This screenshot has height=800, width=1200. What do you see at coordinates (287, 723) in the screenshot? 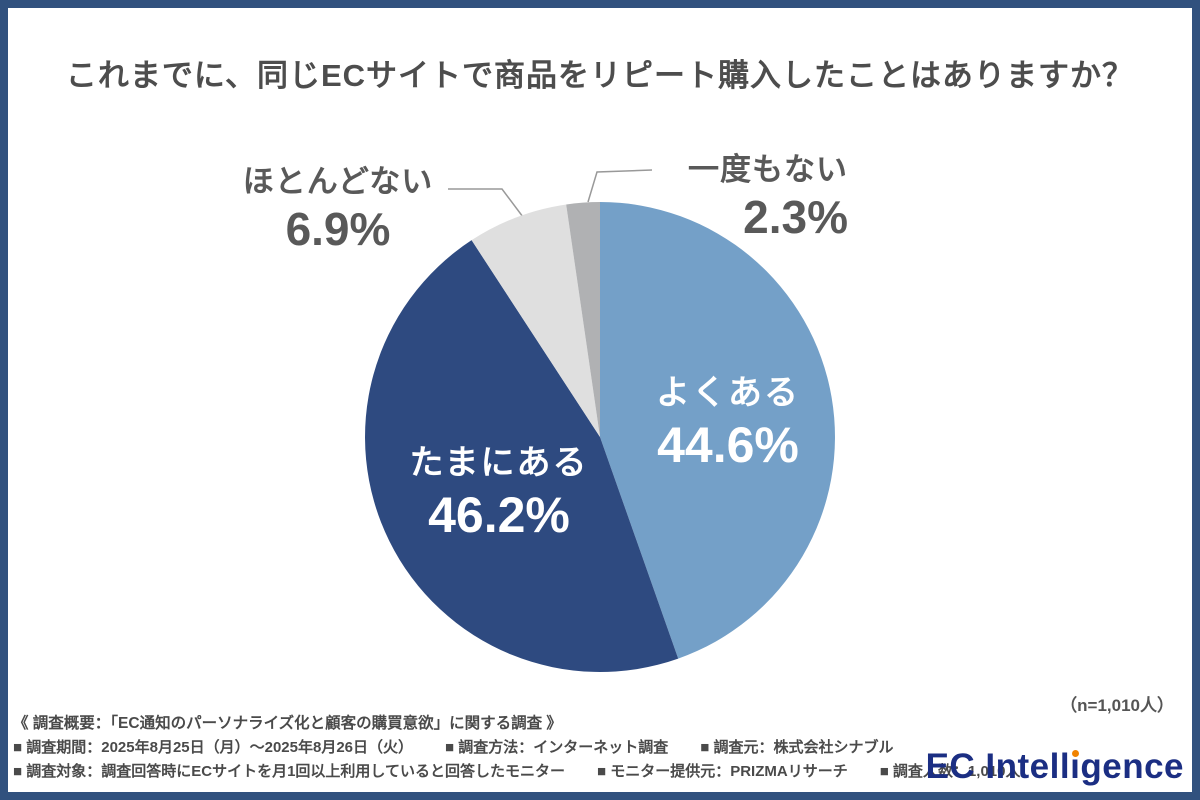
I see `survey-overview-heading: 《 調査概要：「EC通知のパーソナライズ化と顧客の購買意欲」に関する調査 》` at bounding box center [287, 723].